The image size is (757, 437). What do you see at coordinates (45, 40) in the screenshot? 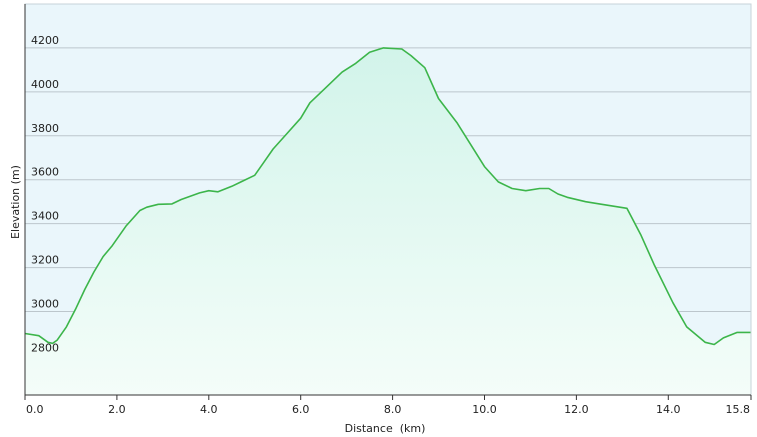
I see `y-tick-label: 4200` at bounding box center [45, 40].